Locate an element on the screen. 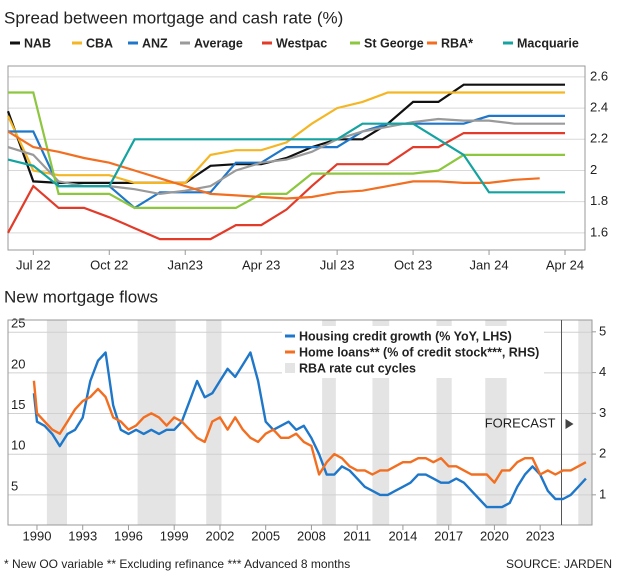  x-tick-label: Jul 23 is located at coordinates (337, 264).